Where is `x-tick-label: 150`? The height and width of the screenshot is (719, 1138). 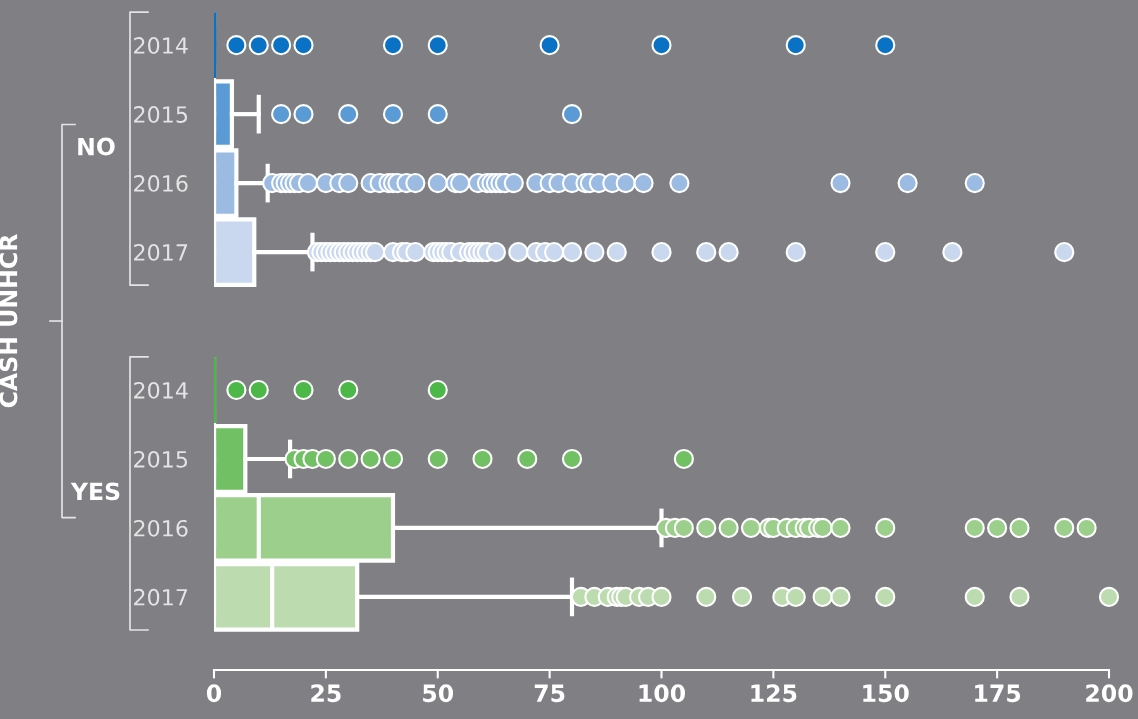 x-tick-label: 150 is located at coordinates (886, 693).